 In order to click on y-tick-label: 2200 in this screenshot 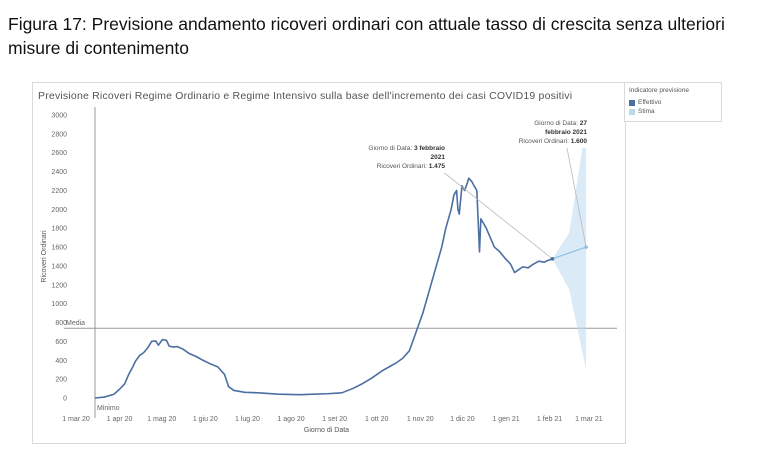, I will do `click(59, 191)`.